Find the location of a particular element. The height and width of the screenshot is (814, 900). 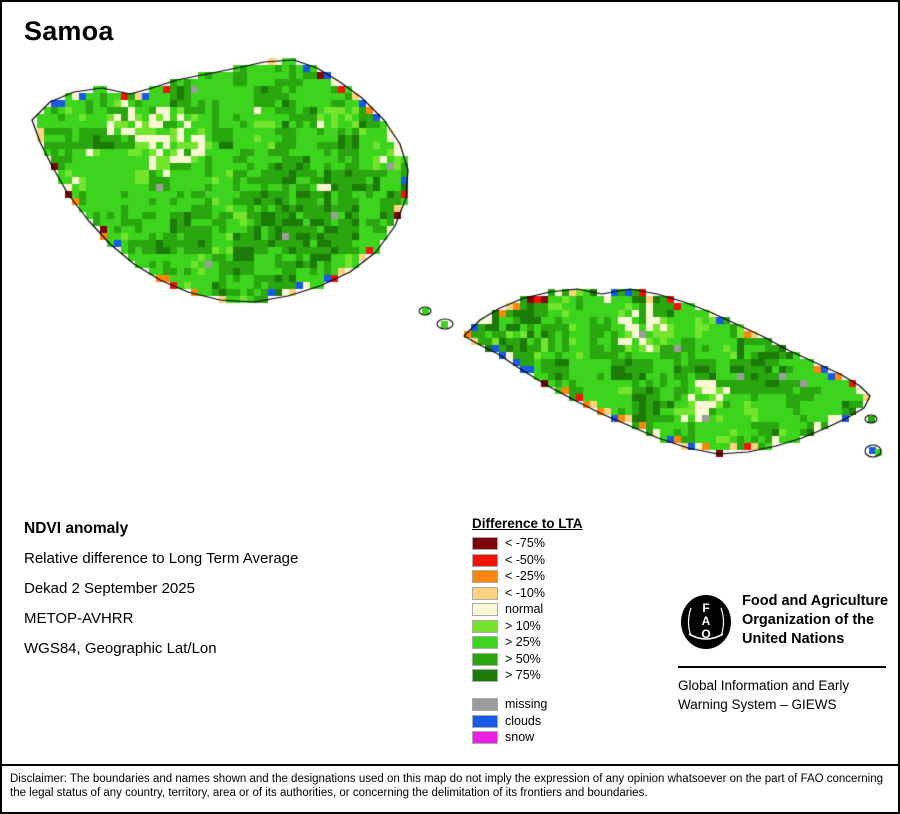

legend-item: < -10% is located at coordinates (527, 592).